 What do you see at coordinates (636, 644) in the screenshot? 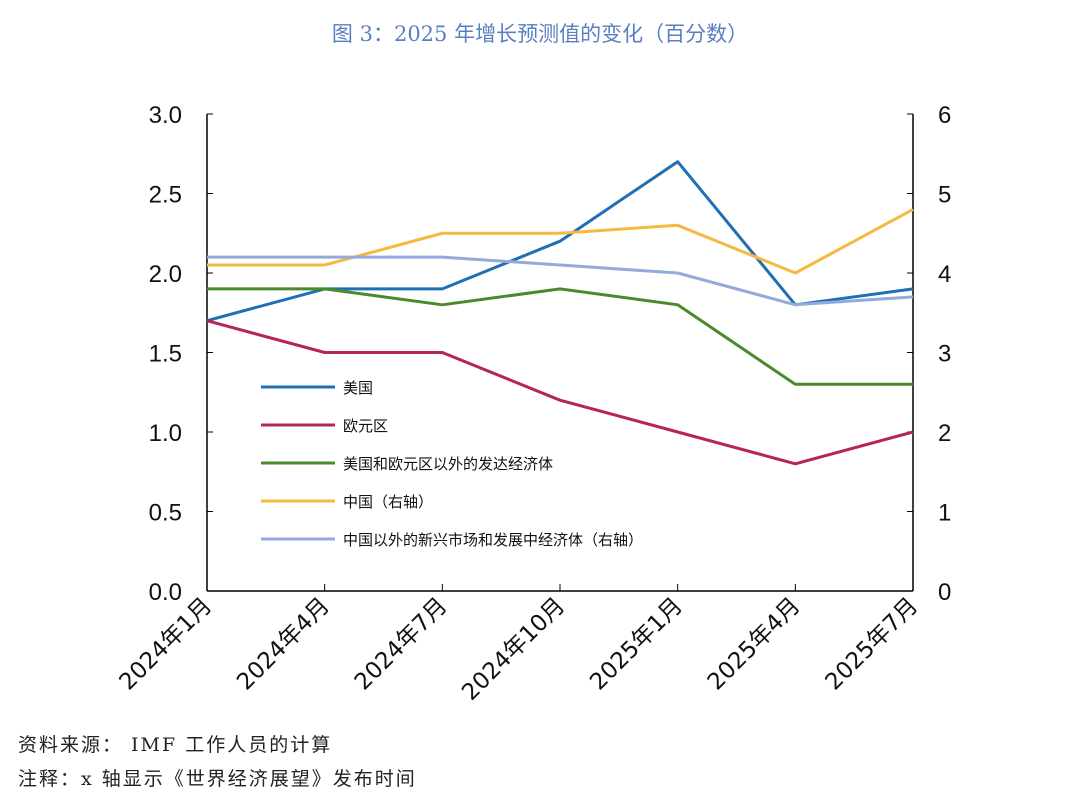
I see `x-tick-label: 2025年1月` at bounding box center [636, 644].